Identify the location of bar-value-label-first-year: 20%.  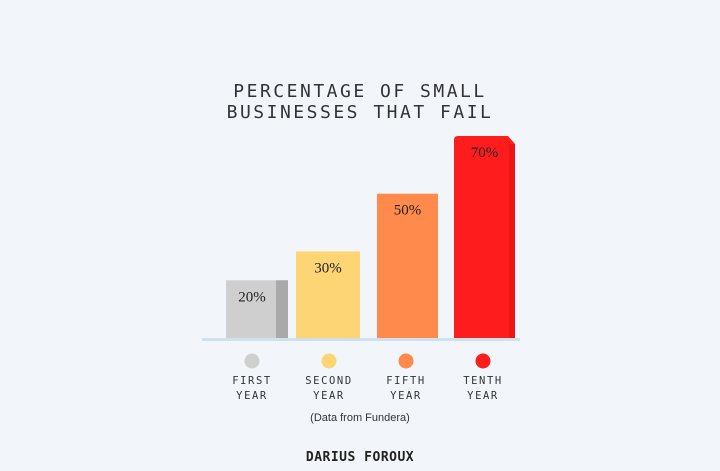
(252, 297).